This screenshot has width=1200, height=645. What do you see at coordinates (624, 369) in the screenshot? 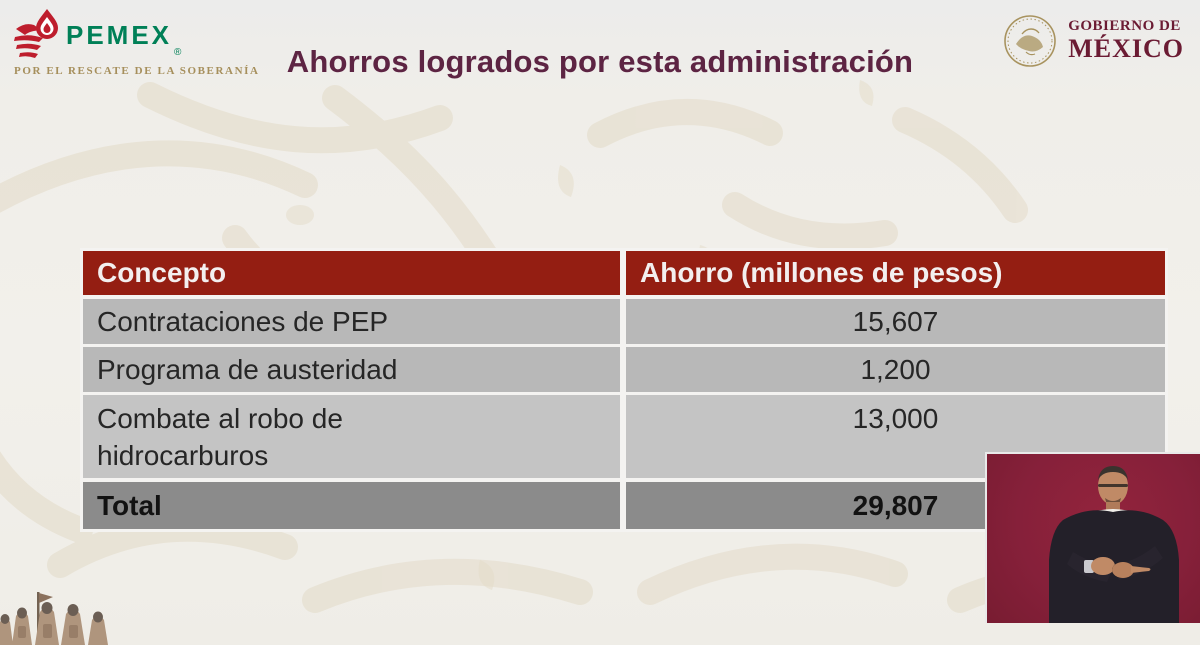
I see `table-row: Programa de austeridad 1,200` at bounding box center [624, 369].